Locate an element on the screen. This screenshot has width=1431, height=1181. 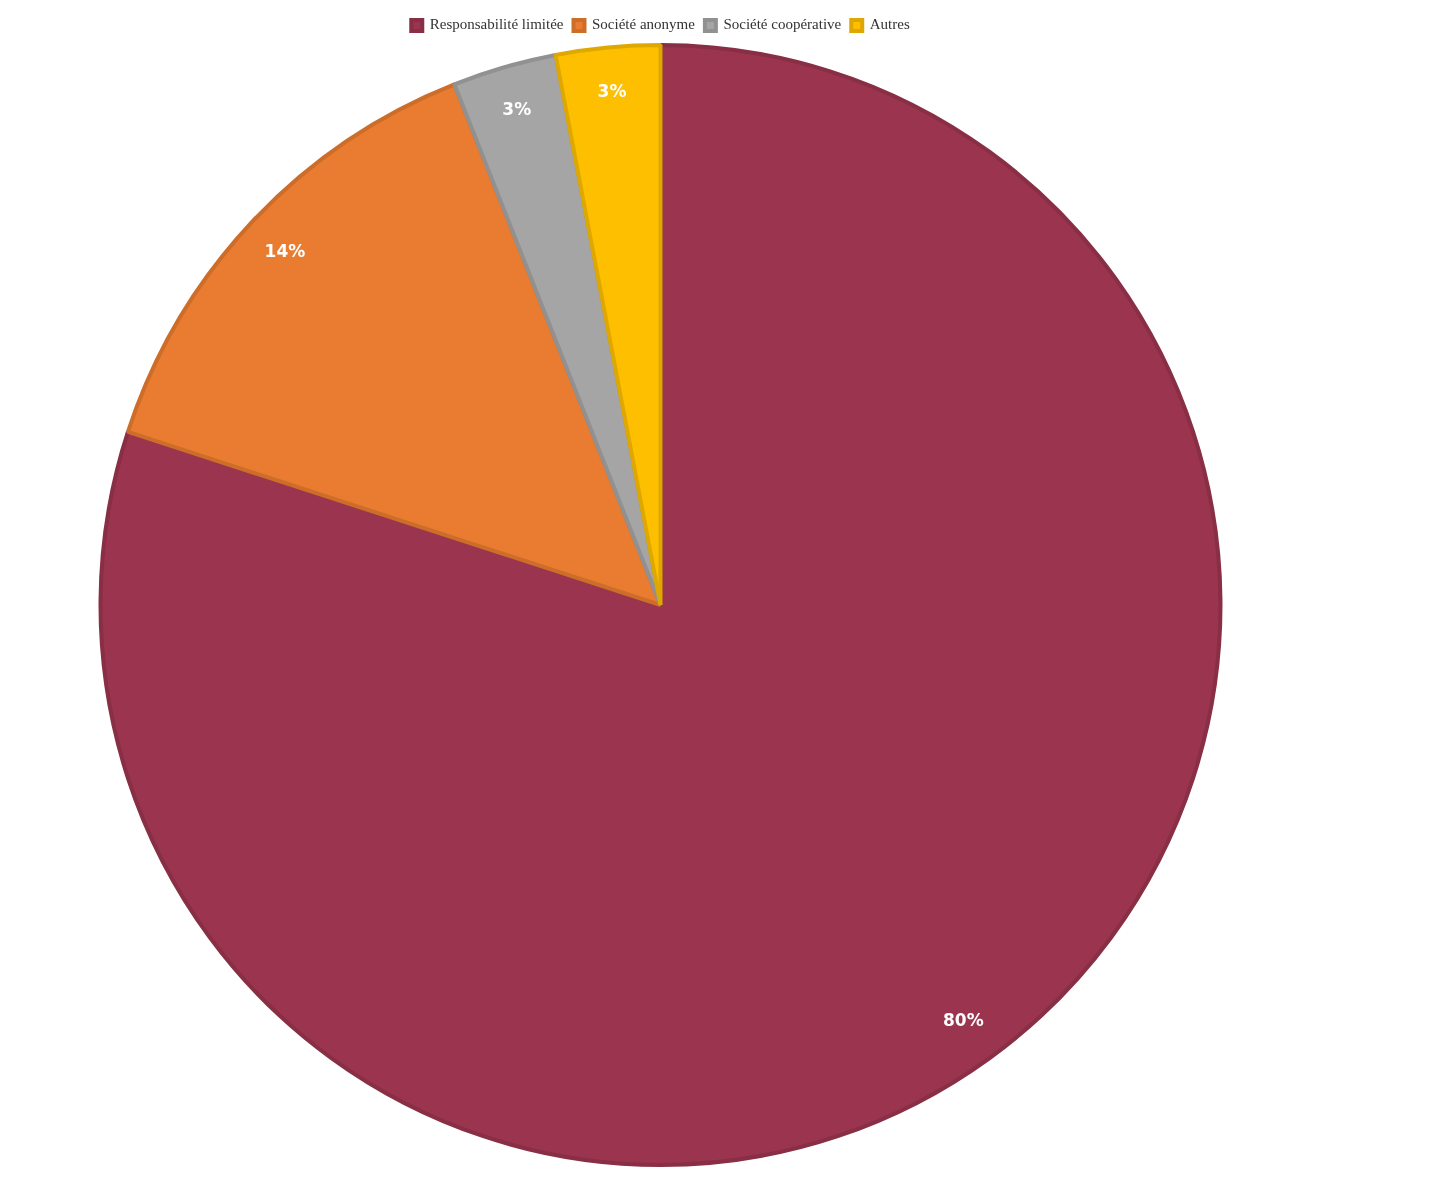
data-label: 14% is located at coordinates (285, 250).